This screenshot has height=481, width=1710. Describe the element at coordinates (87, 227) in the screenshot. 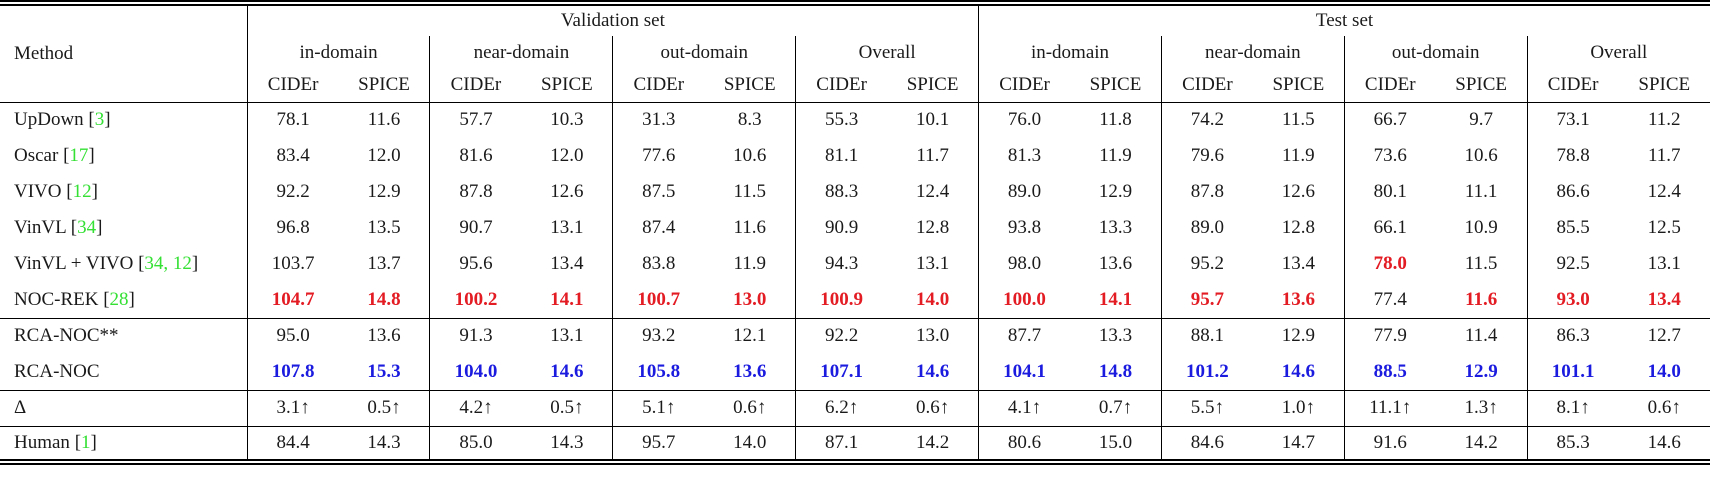

I see `citation-link: 34` at that location.